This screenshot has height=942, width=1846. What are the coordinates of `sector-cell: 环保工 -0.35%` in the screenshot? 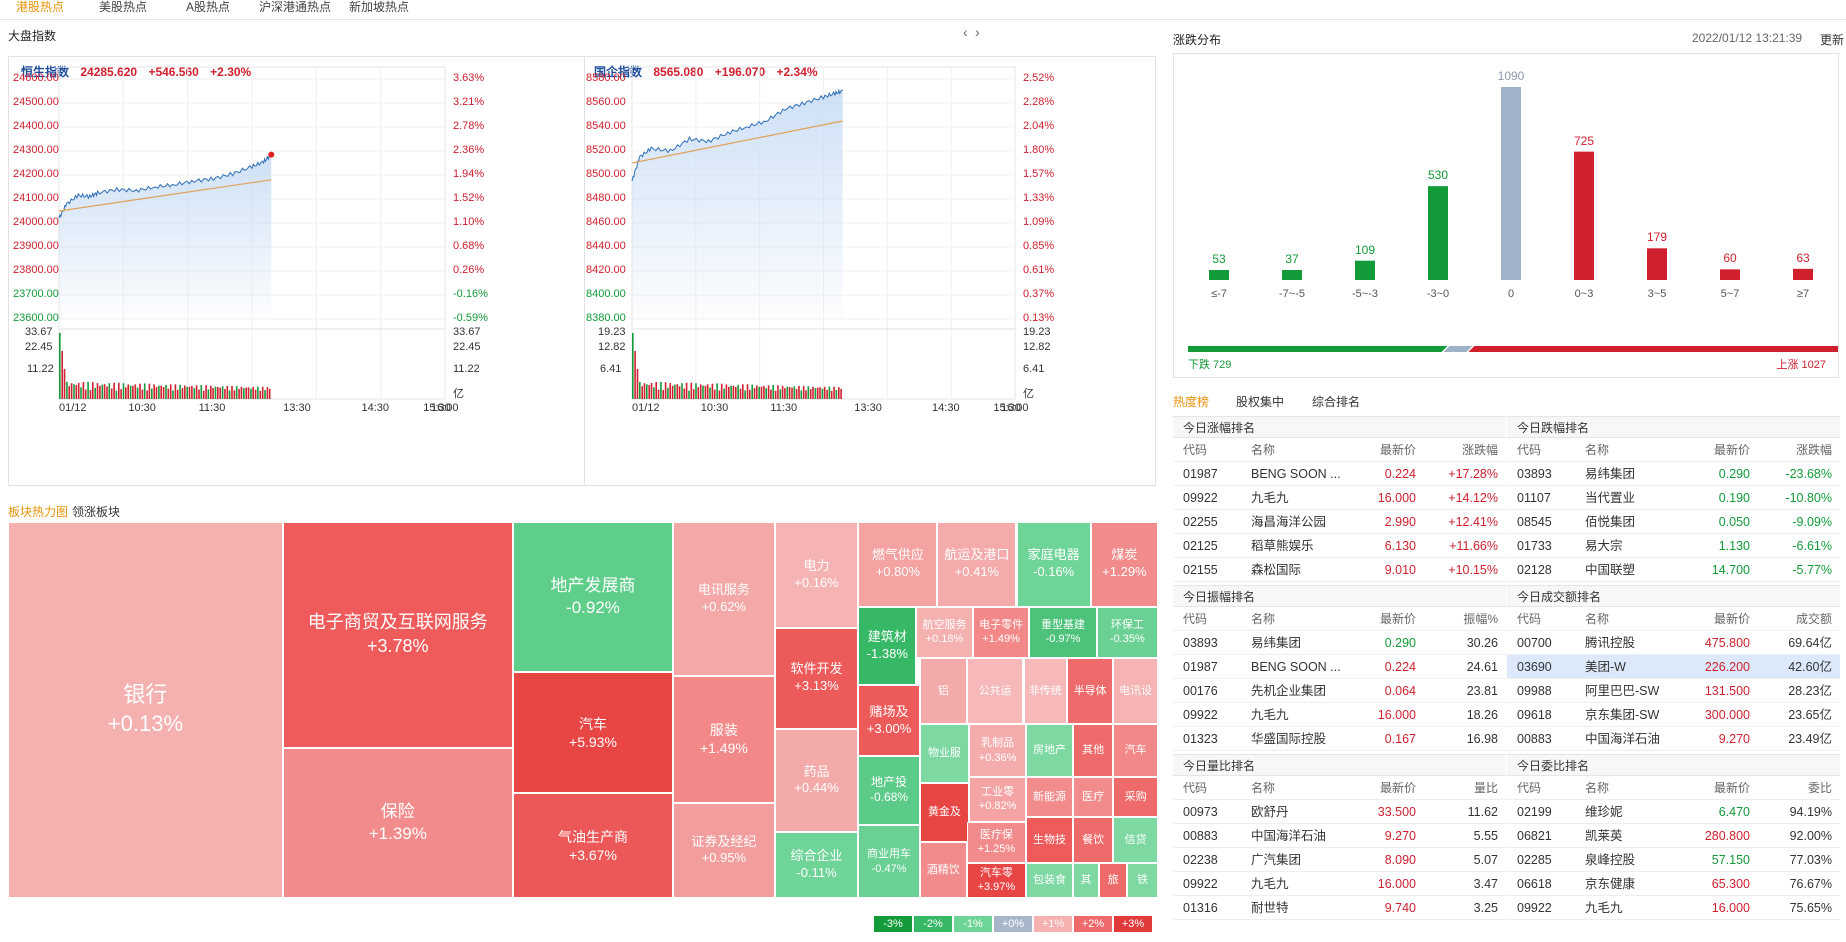 It's located at (1127, 632).